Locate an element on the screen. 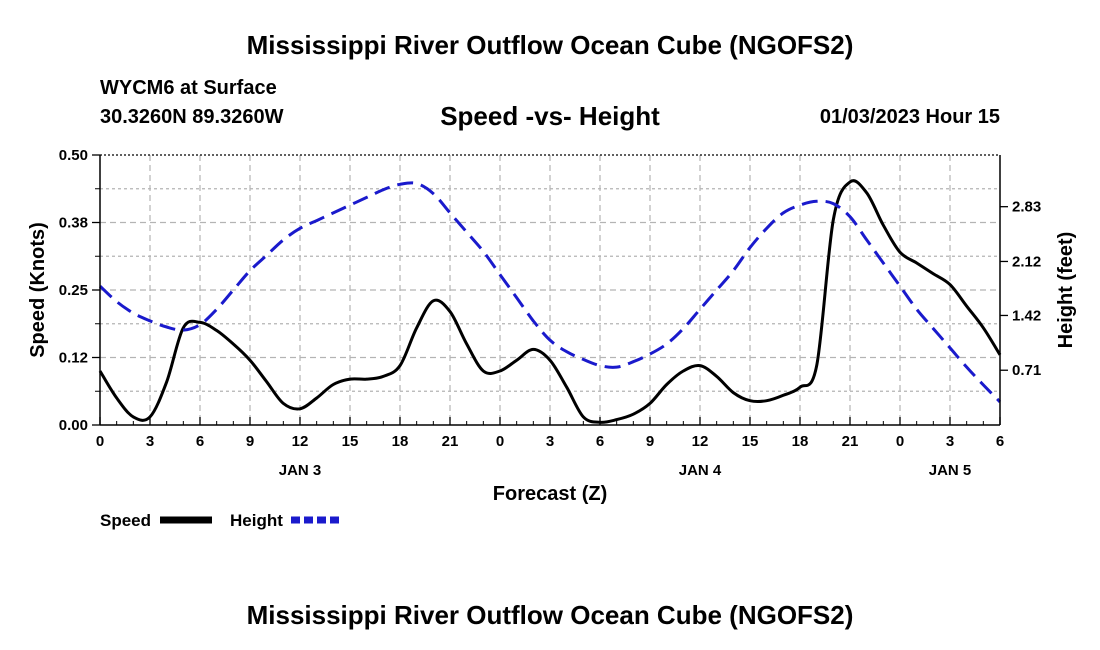  forecast-datetime: 01/03/2023 Hour 15 is located at coordinates (909, 117).